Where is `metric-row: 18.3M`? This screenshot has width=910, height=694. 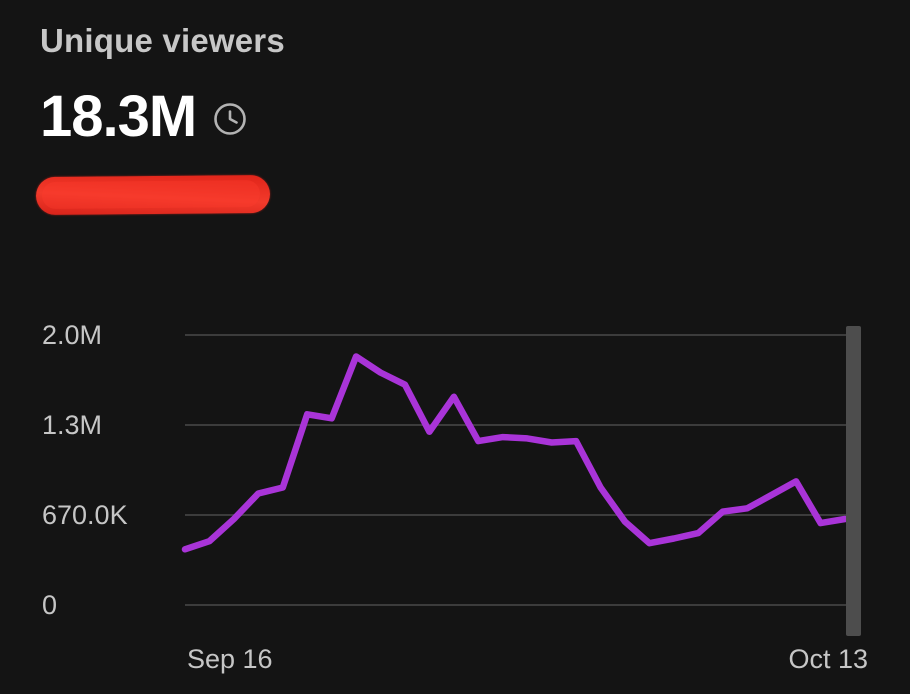
metric-row: 18.3M is located at coordinates (144, 117).